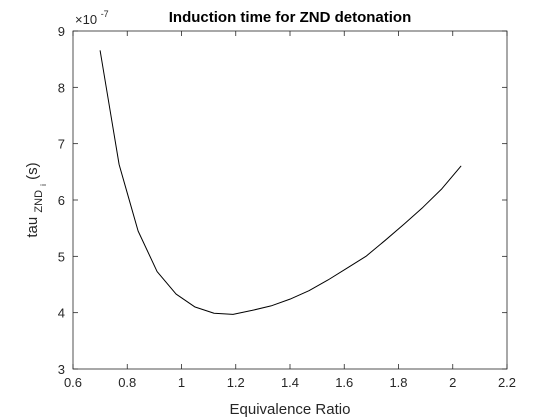  Describe the element at coordinates (398, 382) in the screenshot. I see `x-tick-label: 1.8` at that location.